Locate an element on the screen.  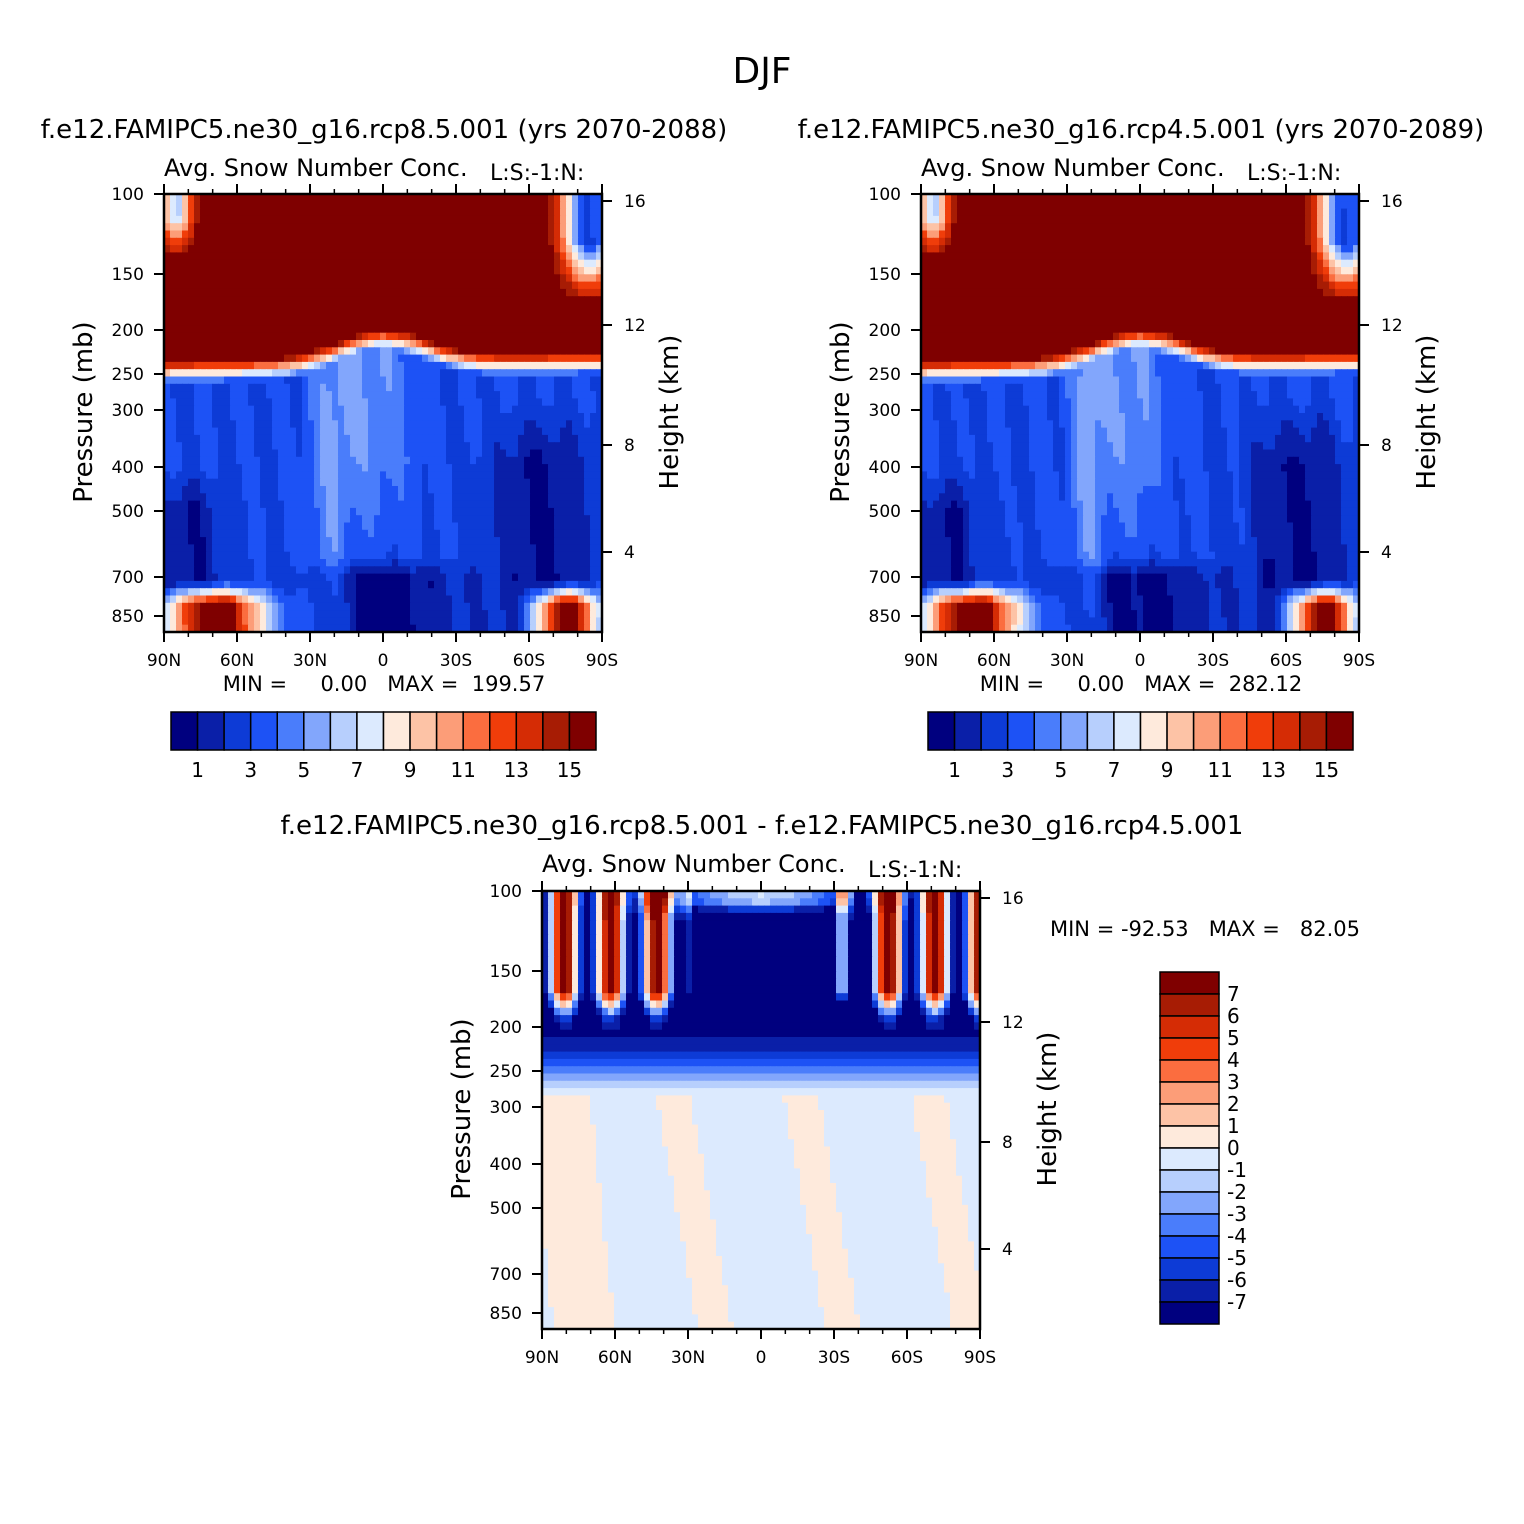
colorbar-label: 3 is located at coordinates (250, 770).